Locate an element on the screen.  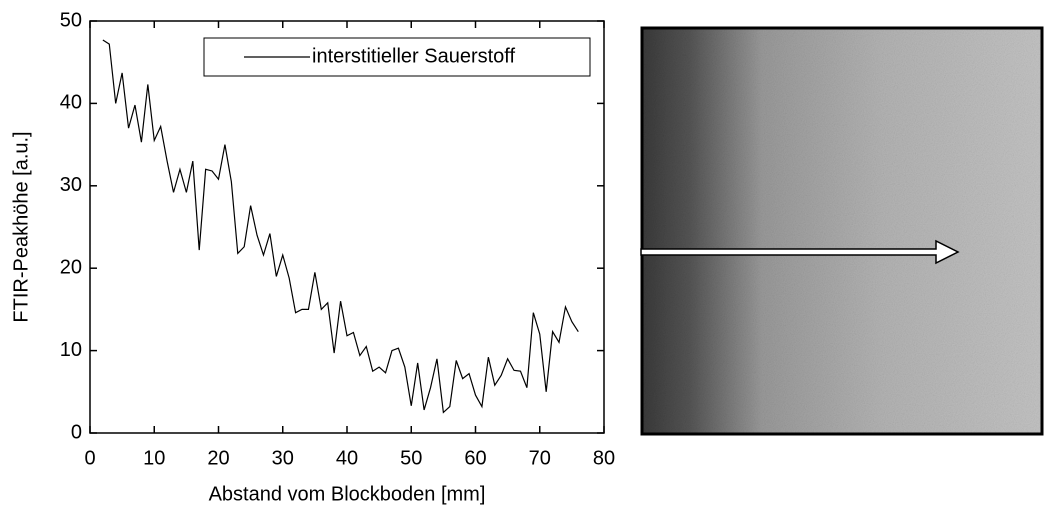
x-tick-label: 20 is located at coordinates (218, 458).